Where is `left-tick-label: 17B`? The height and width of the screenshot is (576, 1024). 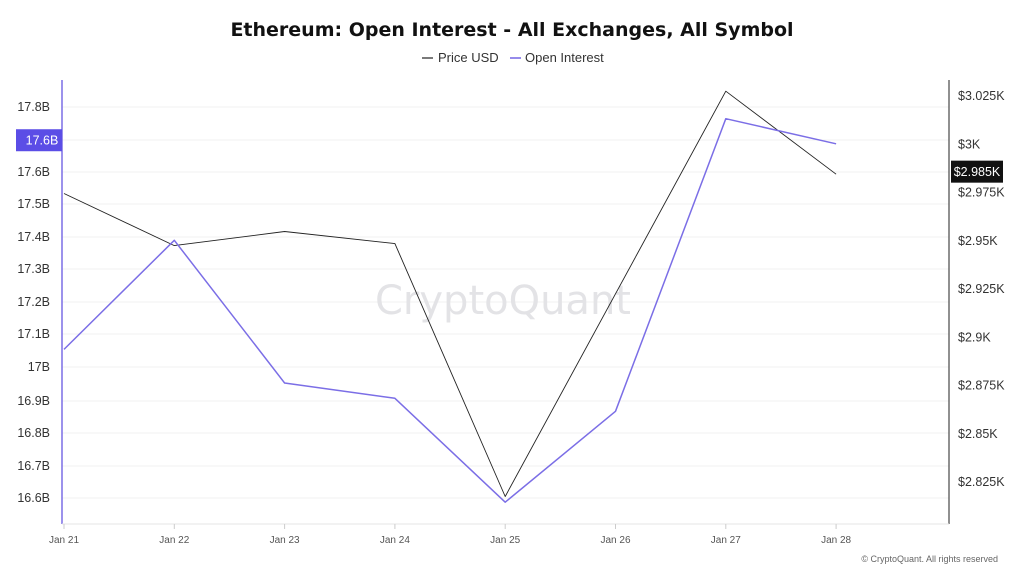
left-tick-label: 17B is located at coordinates (39, 367).